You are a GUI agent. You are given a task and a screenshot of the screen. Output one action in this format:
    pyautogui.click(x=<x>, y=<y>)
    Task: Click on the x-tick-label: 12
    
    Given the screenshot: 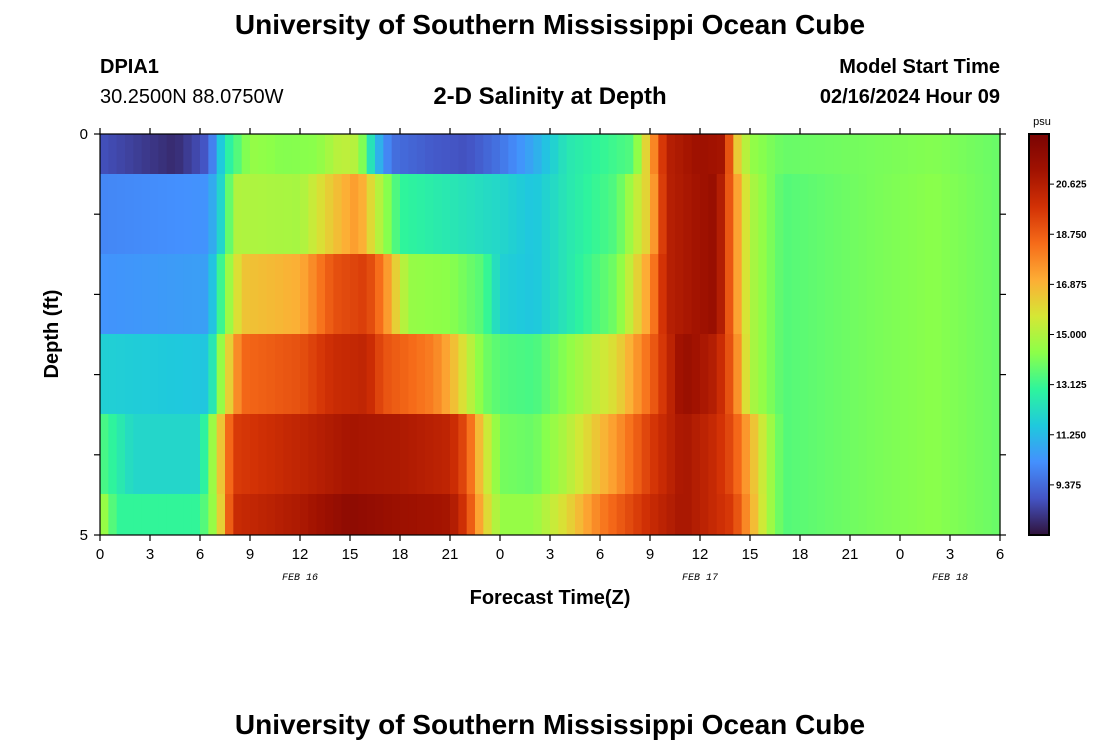 What is the action you would take?
    pyautogui.click(x=300, y=554)
    